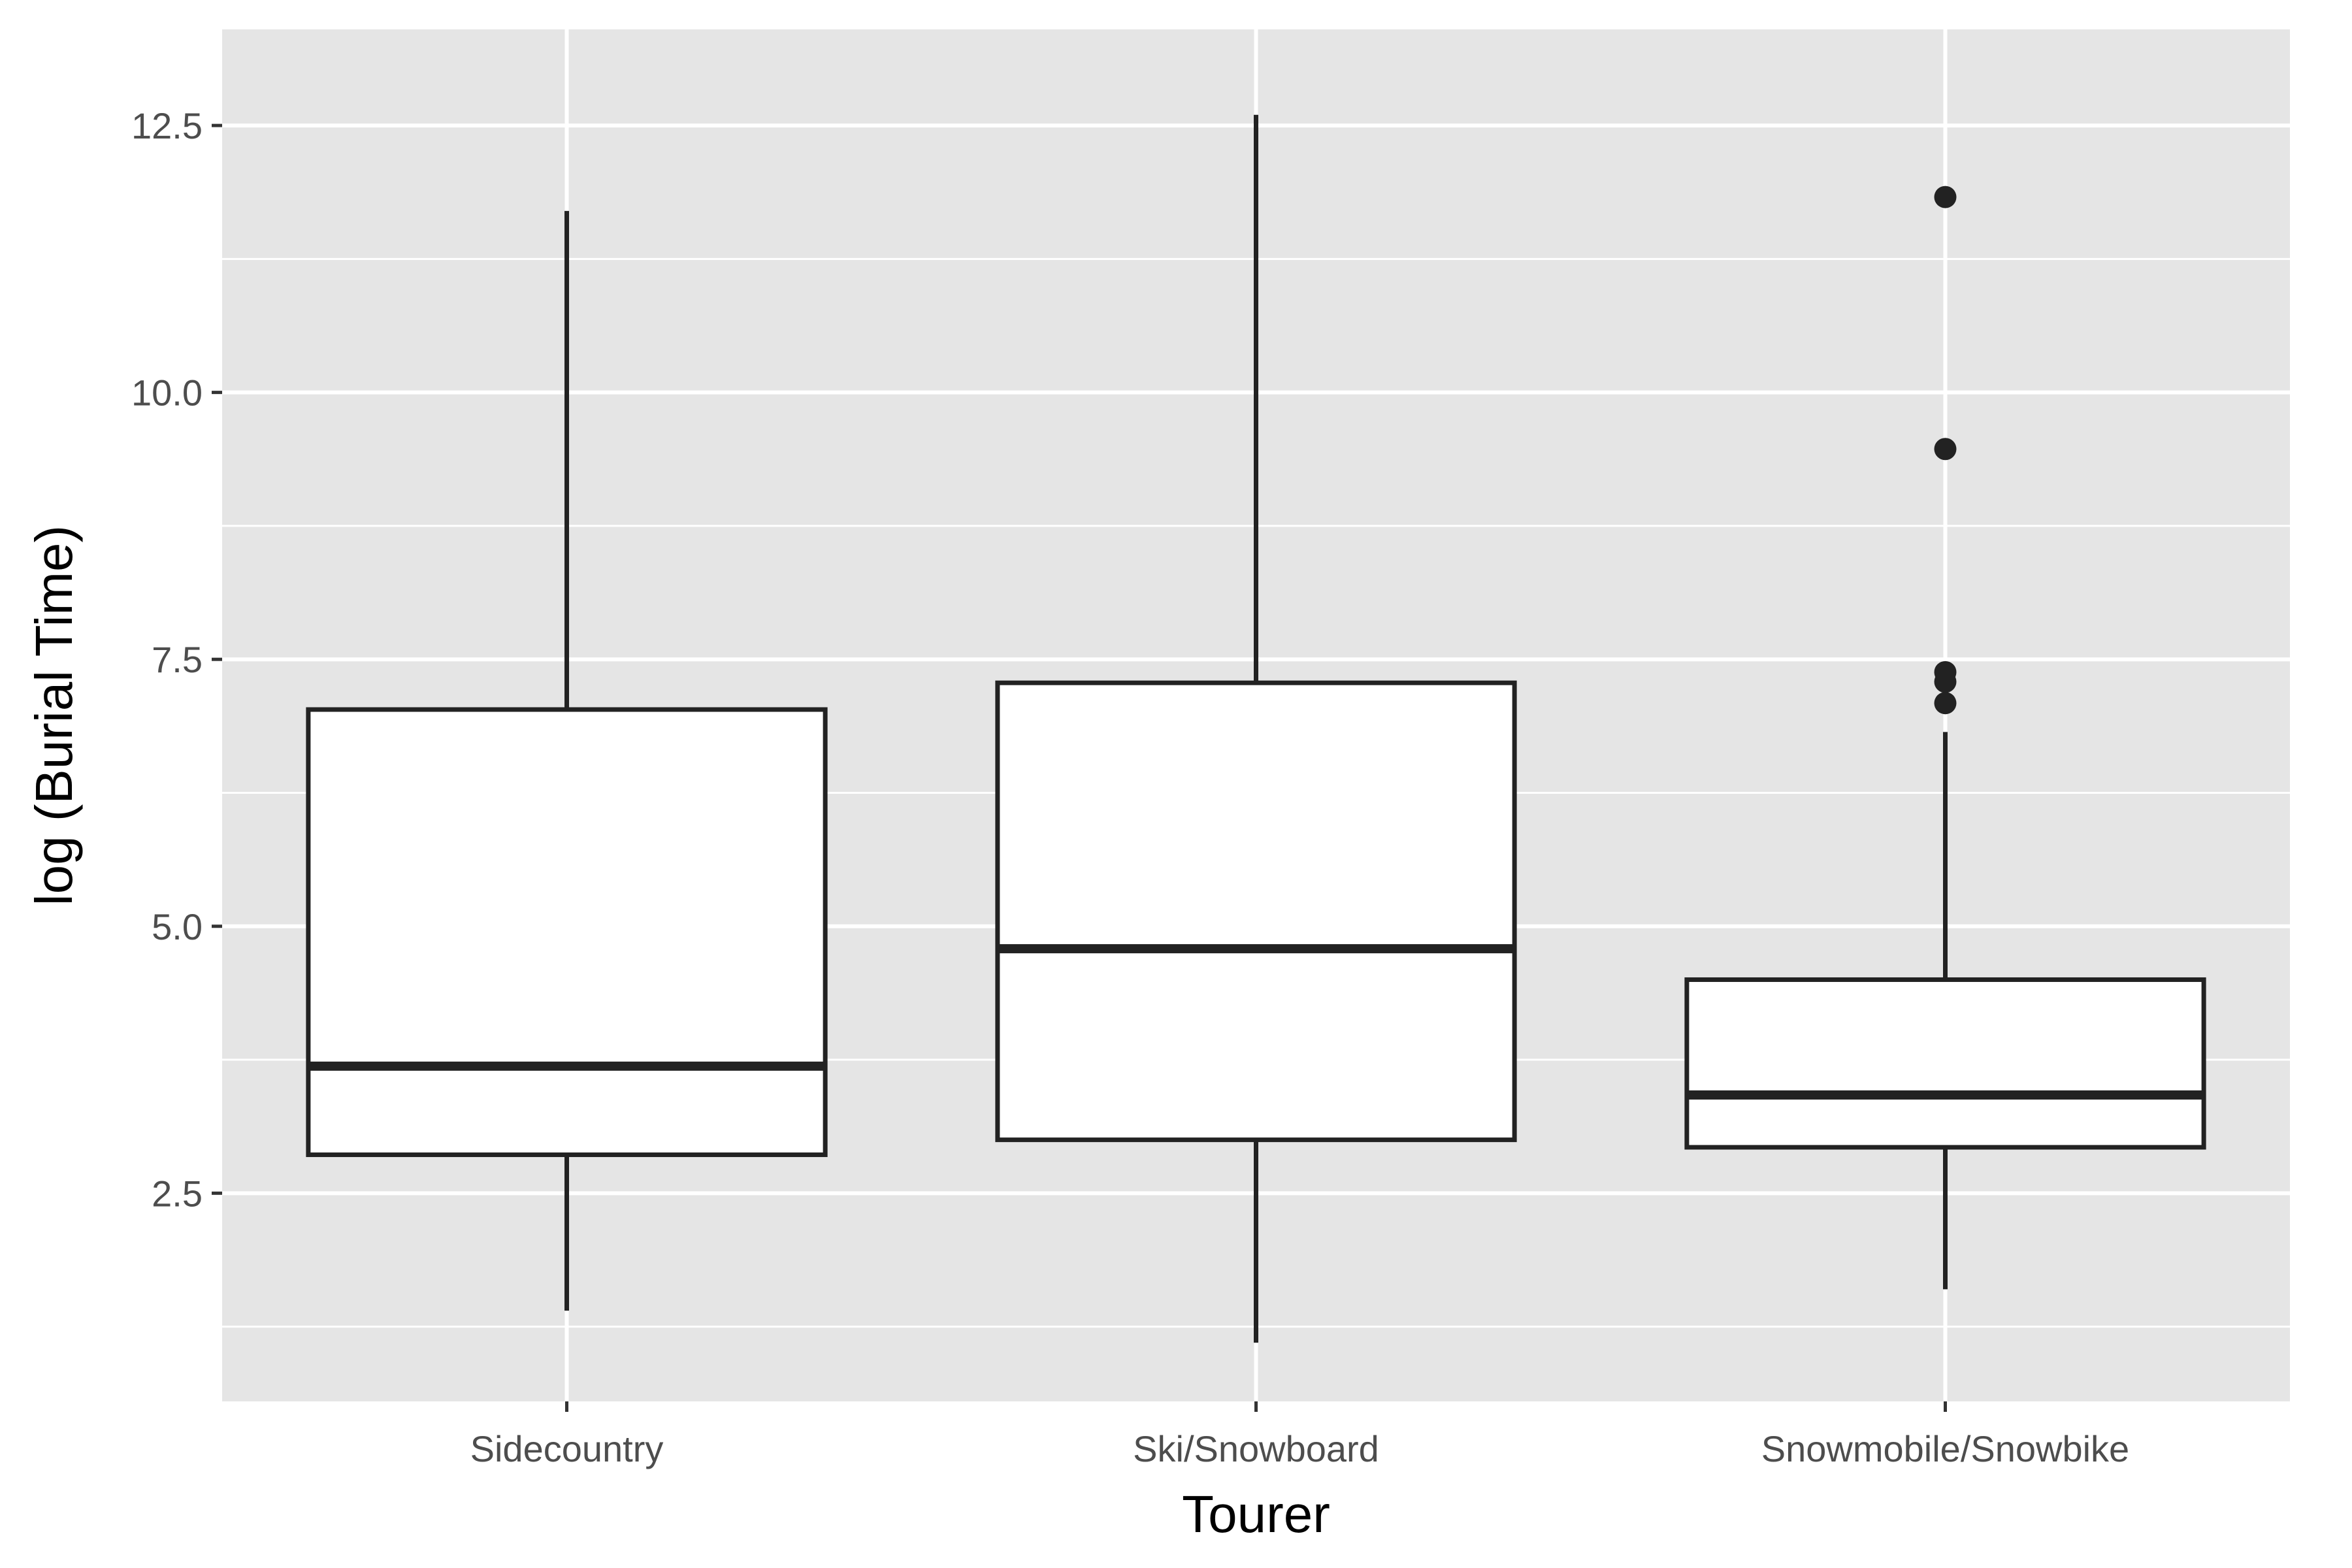 The image size is (2352, 1568). I want to click on y-tick-label: 7.5, so click(177, 659).